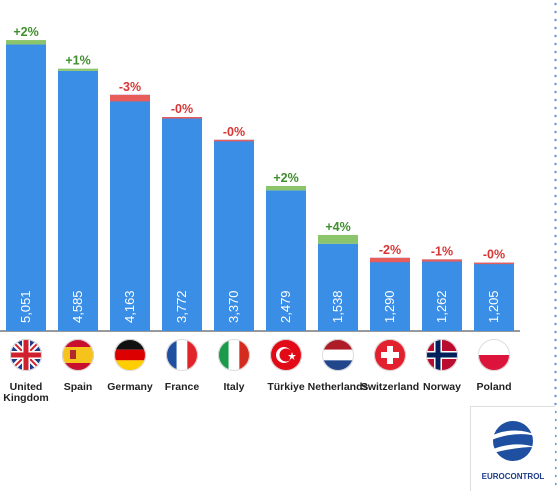 The height and width of the screenshot is (491, 559). I want to click on change-label: -2%, so click(390, 250).